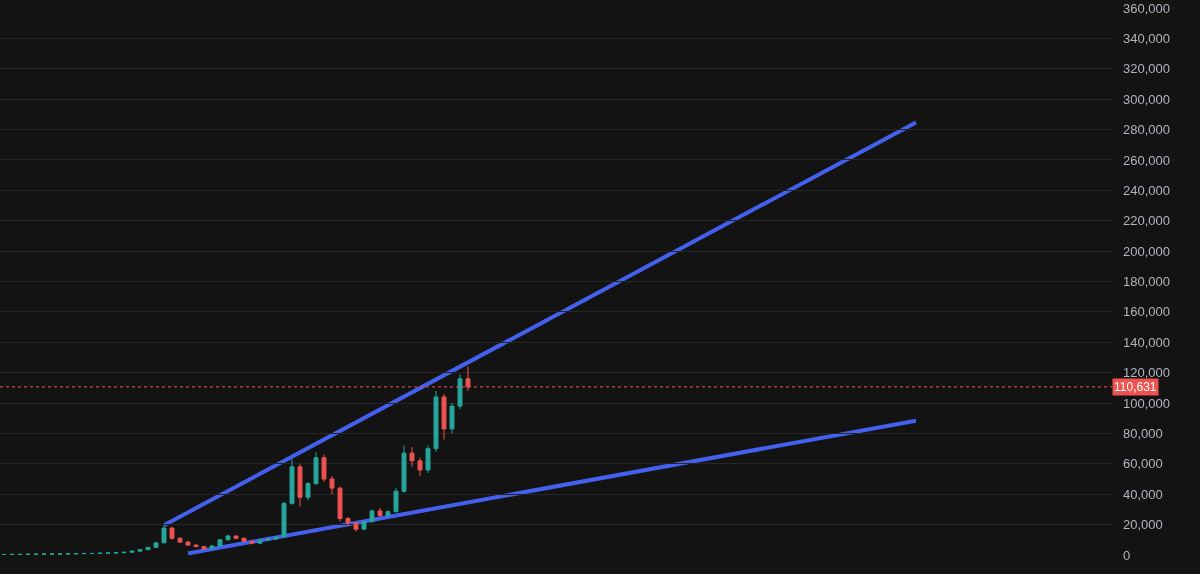 This screenshot has width=1200, height=574. Describe the element at coordinates (1146, 251) in the screenshot. I see `y-tick-label: 200,000` at that location.